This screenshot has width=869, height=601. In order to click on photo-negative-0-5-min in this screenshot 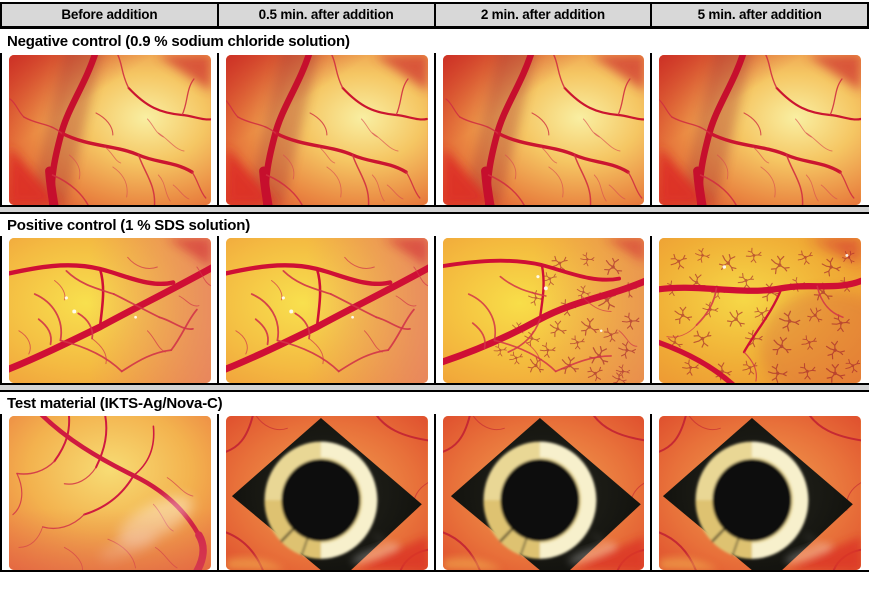, I will do `click(326, 130)`.